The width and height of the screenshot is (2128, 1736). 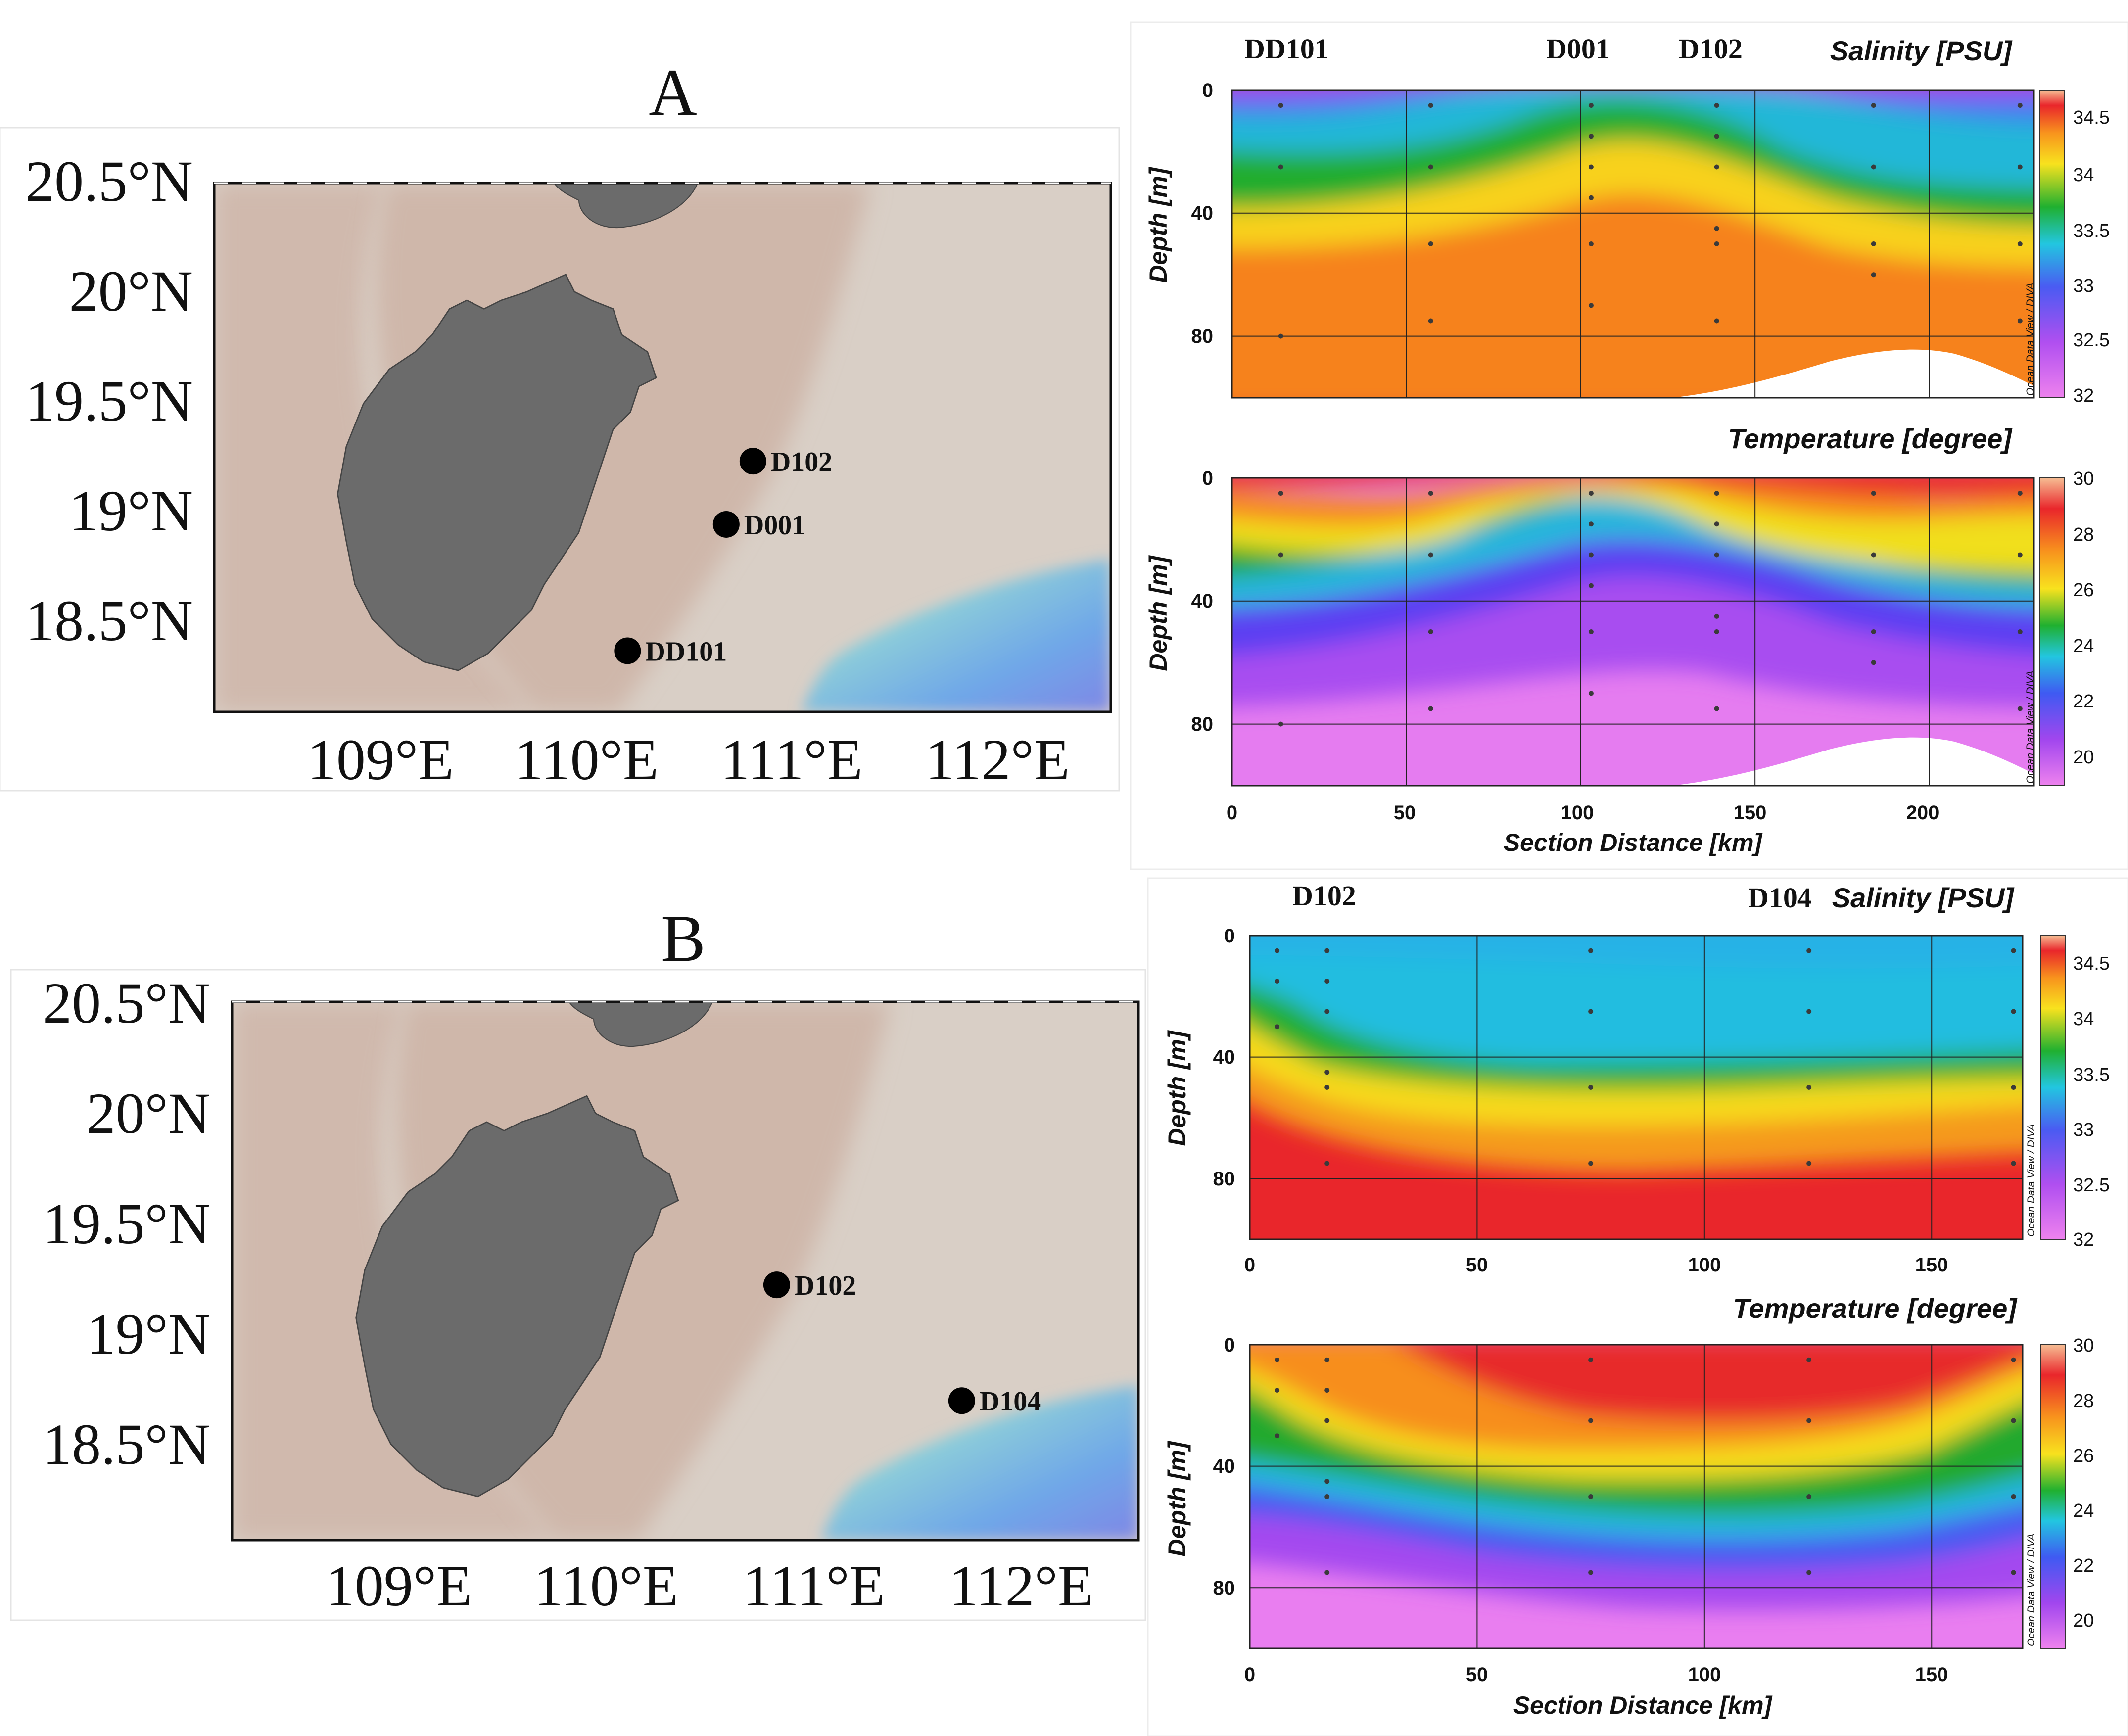 I want to click on station-marker-d102, so click(x=776, y=1285).